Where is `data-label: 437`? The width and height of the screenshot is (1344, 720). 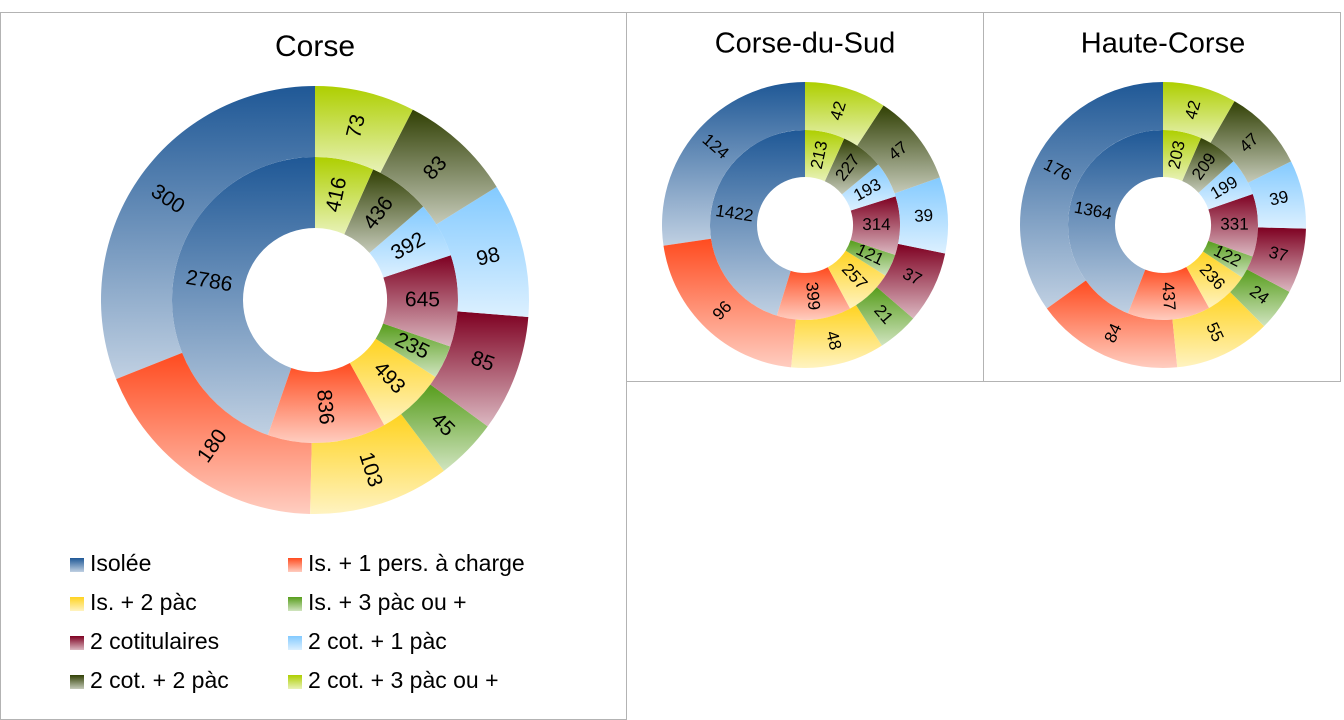
data-label: 437 is located at coordinates (1168, 297).